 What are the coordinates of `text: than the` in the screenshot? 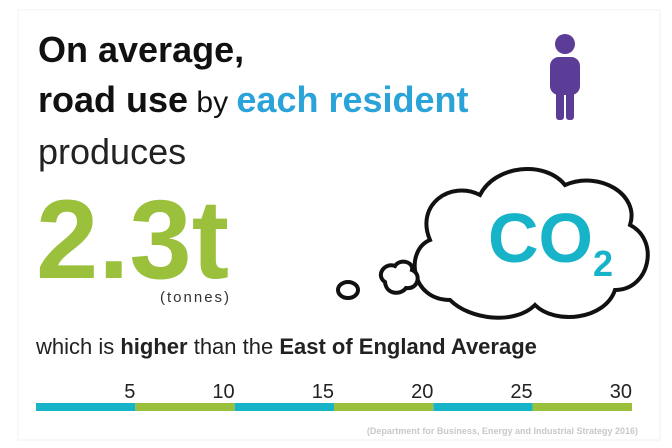 It's located at (234, 346).